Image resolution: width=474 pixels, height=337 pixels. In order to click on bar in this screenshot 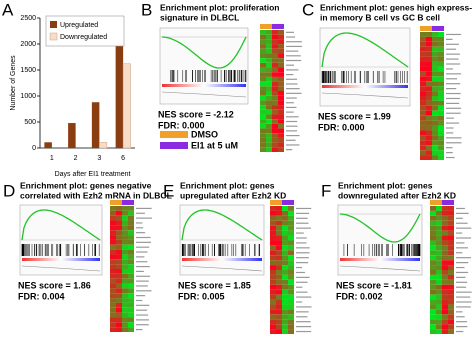, I will do `click(126, 106)`.